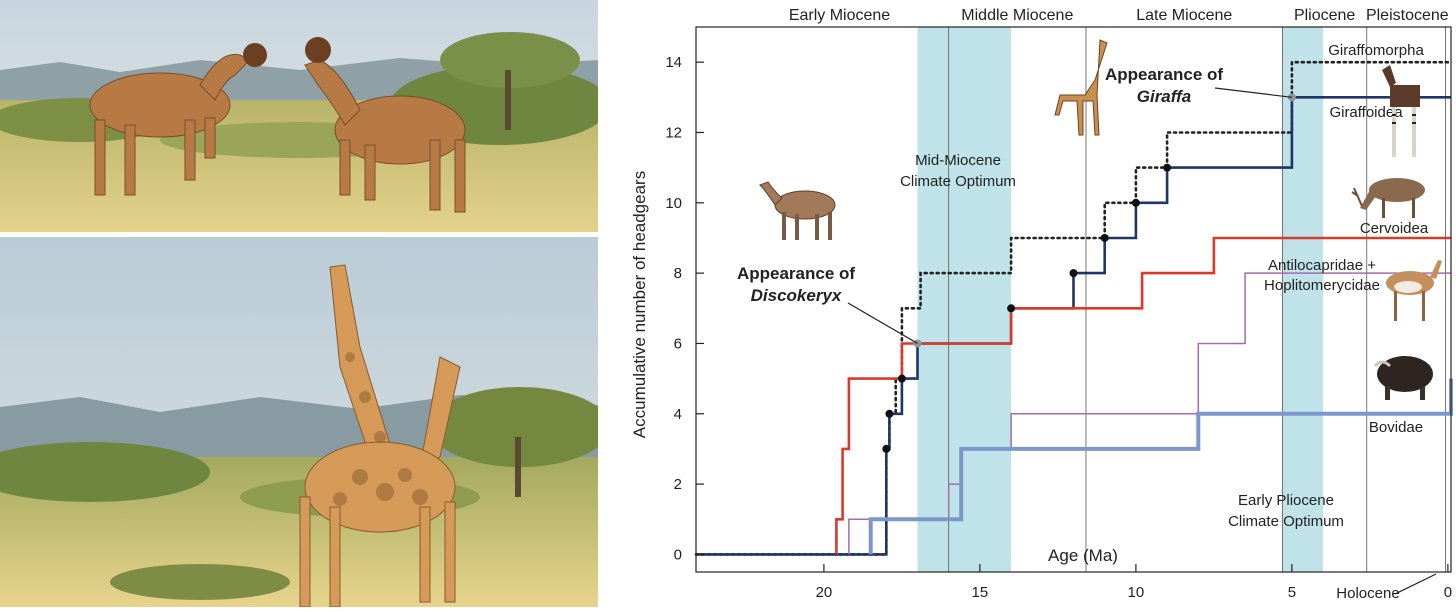  I want to click on climate-band-label: Early Pliocene, so click(1286, 500).